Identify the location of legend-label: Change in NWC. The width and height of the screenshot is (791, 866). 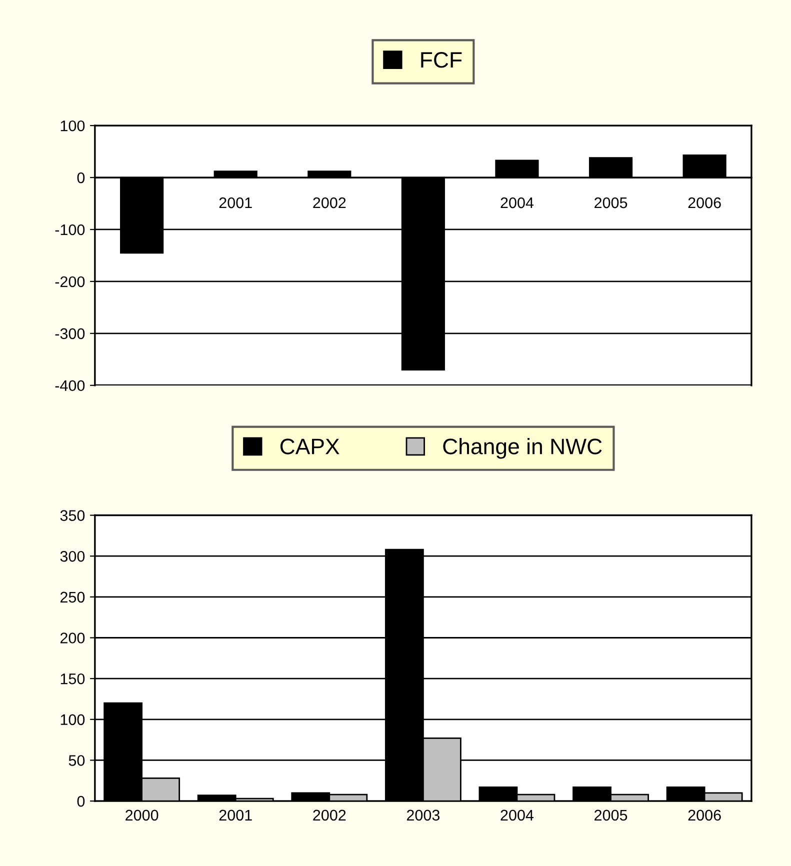
(522, 448).